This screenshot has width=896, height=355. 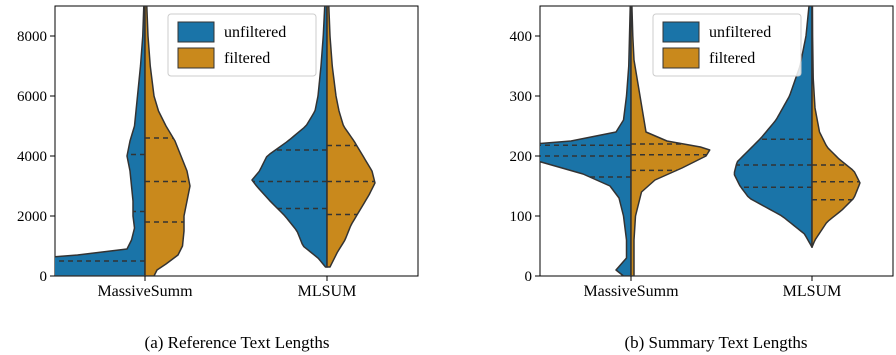 I want to click on y-tick-label: 8000, so click(x=32, y=37).